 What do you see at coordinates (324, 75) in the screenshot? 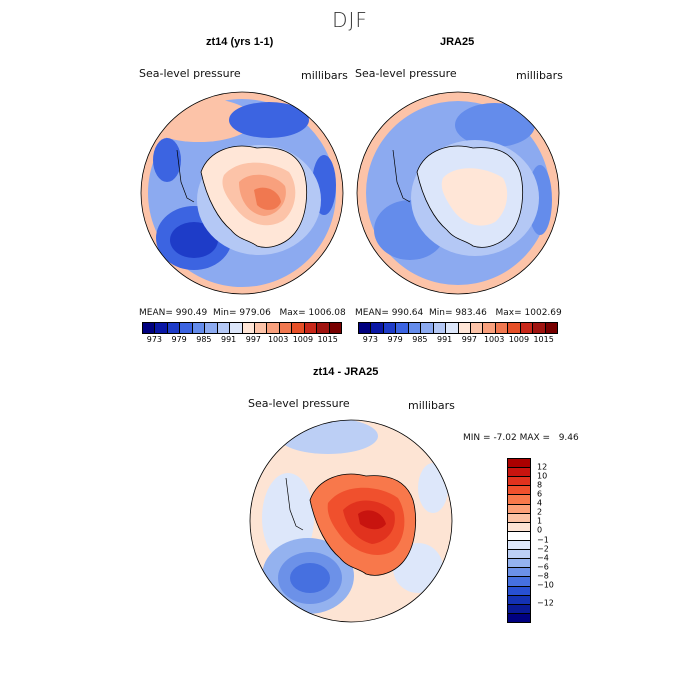
I see `panel1-units-label: millibars` at bounding box center [324, 75].